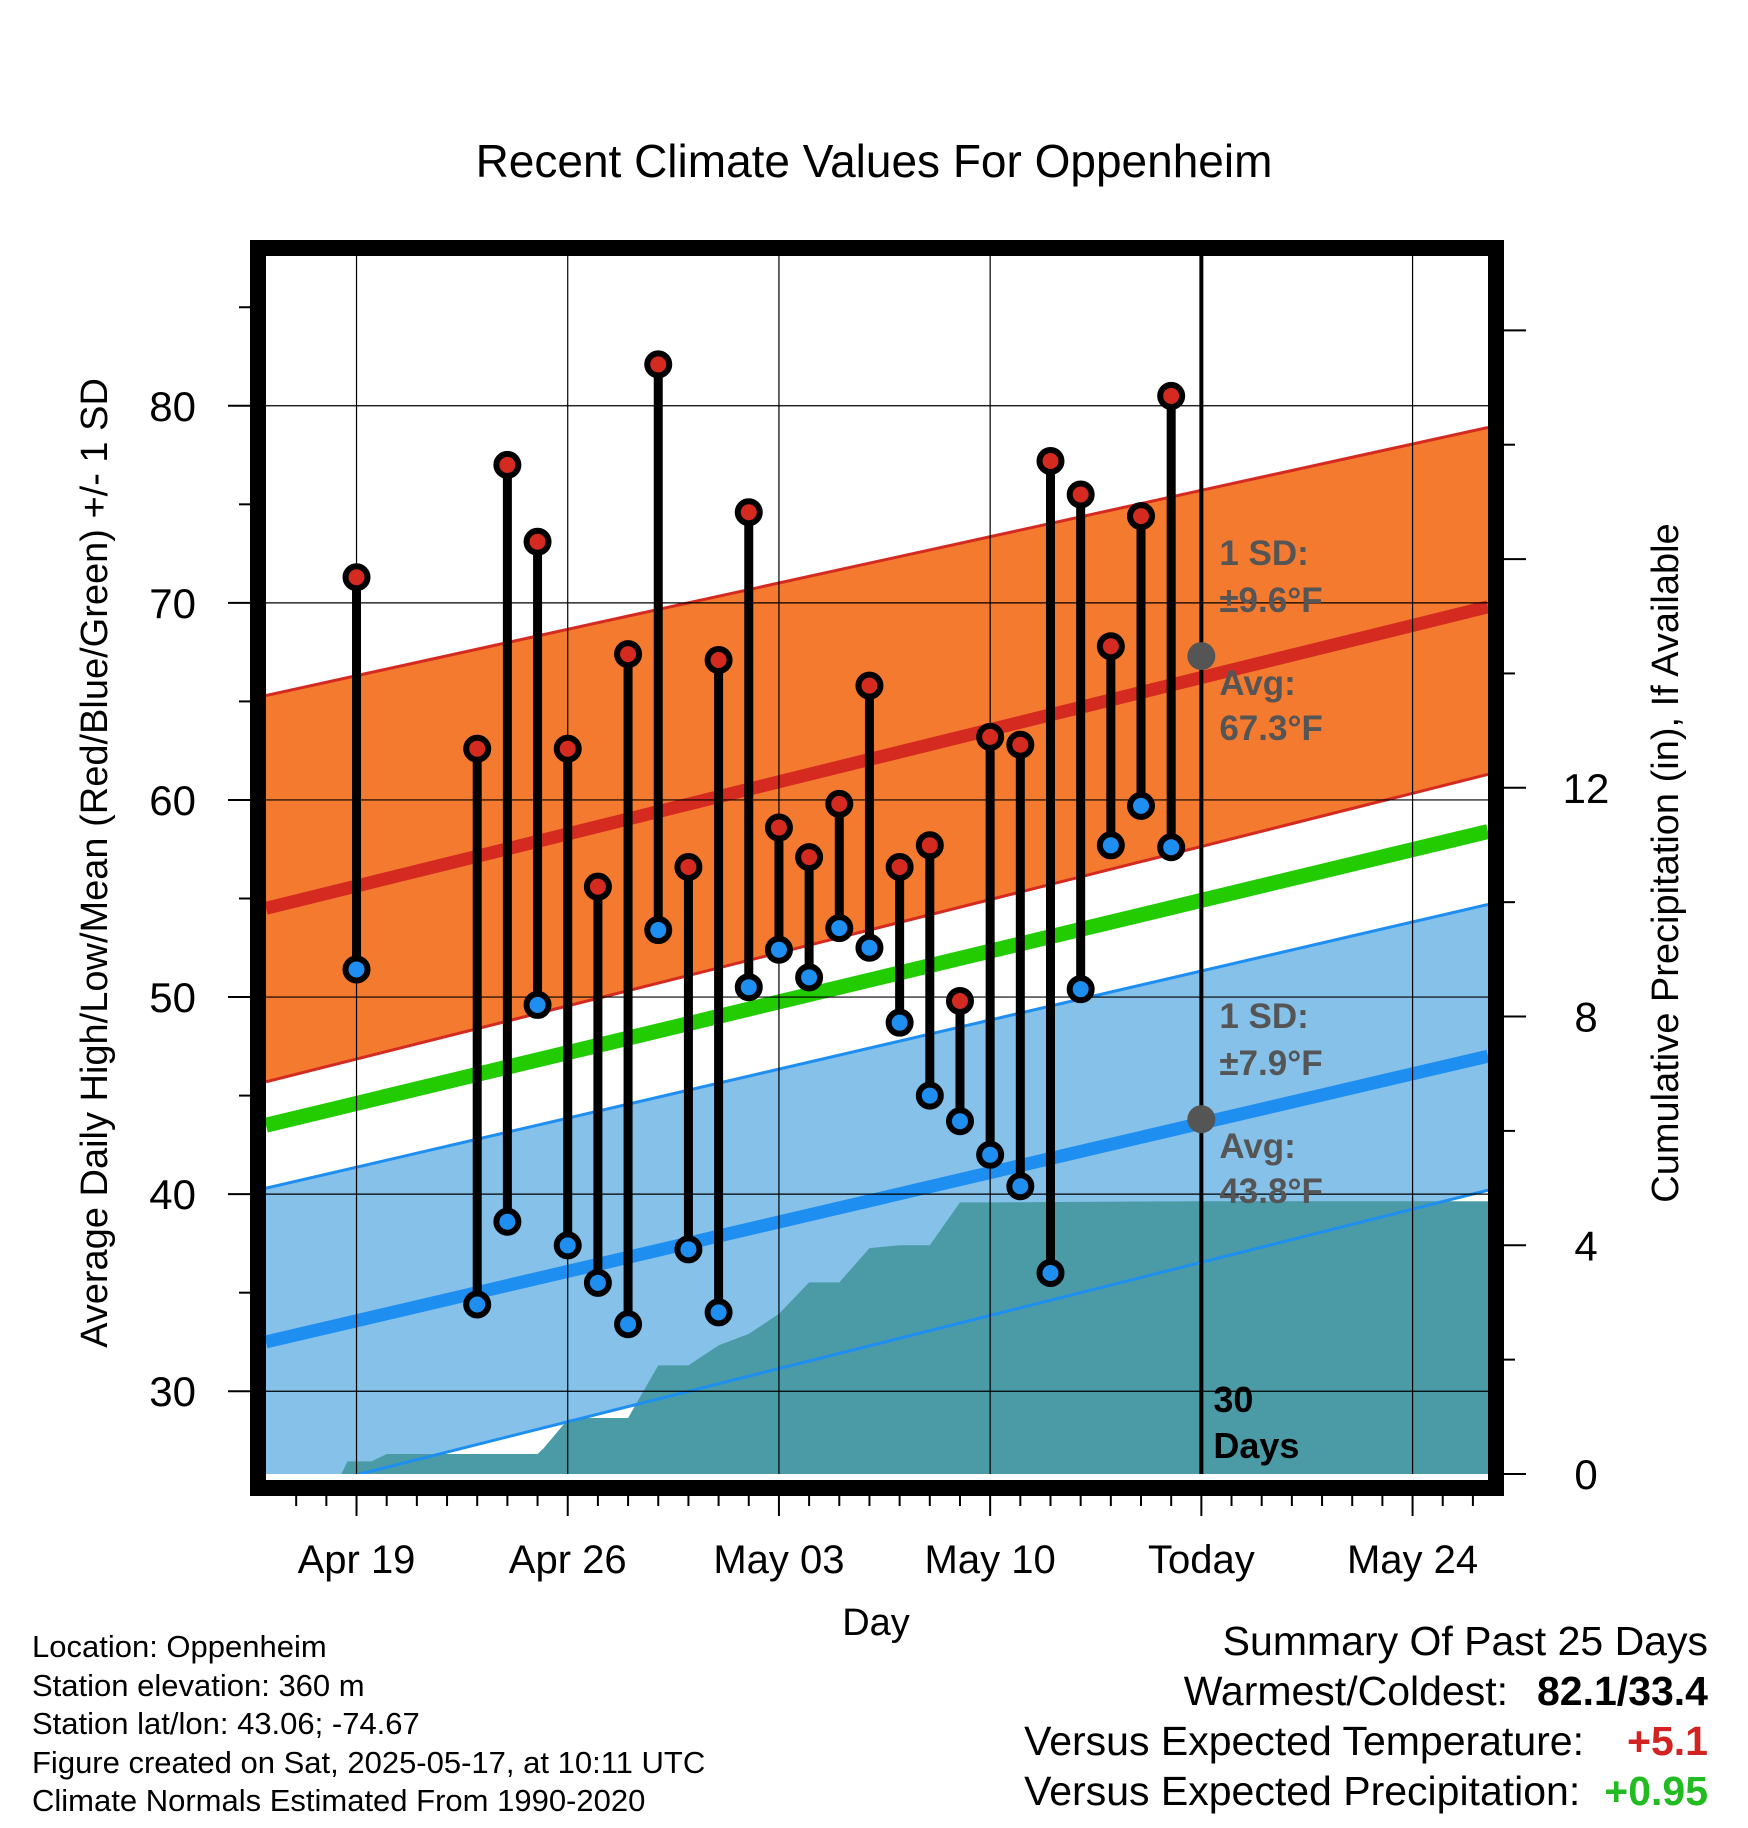 The width and height of the screenshot is (1748, 1828). Describe the element at coordinates (172, 997) in the screenshot. I see `y-tick-label: 50` at that location.